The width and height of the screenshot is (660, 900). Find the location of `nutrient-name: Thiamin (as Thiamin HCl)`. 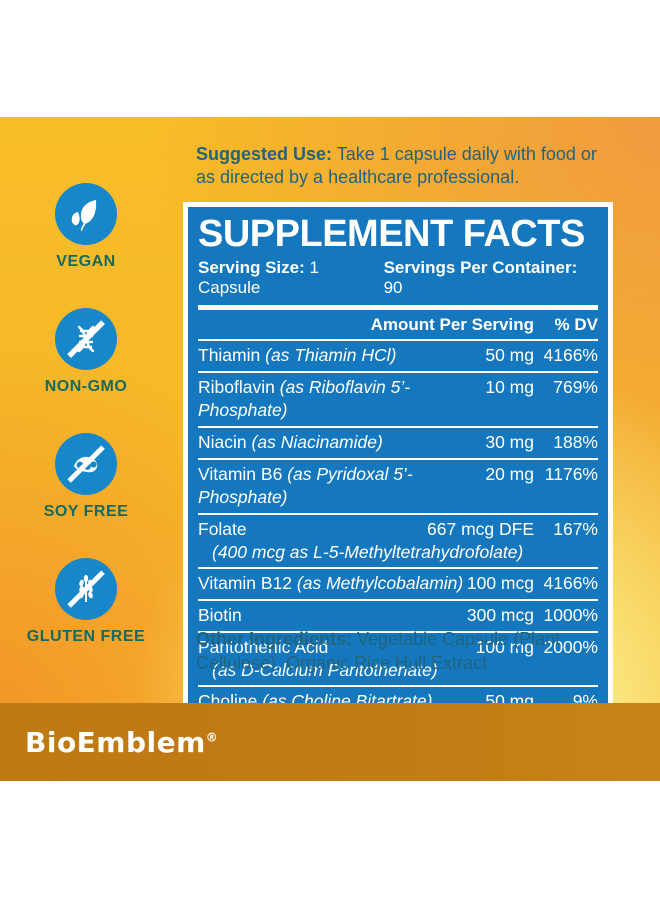

nutrient-name: Thiamin (as Thiamin HCl) is located at coordinates (297, 355).